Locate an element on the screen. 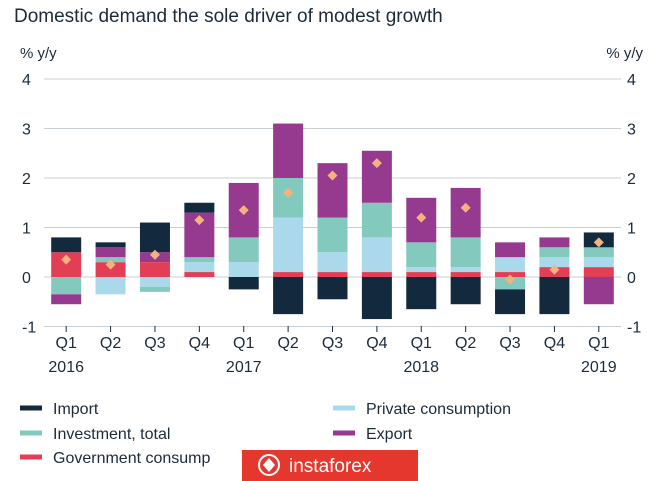 Image resolution: width=665 pixels, height=481 pixels. y-tick-label-right: 1 is located at coordinates (631, 229).